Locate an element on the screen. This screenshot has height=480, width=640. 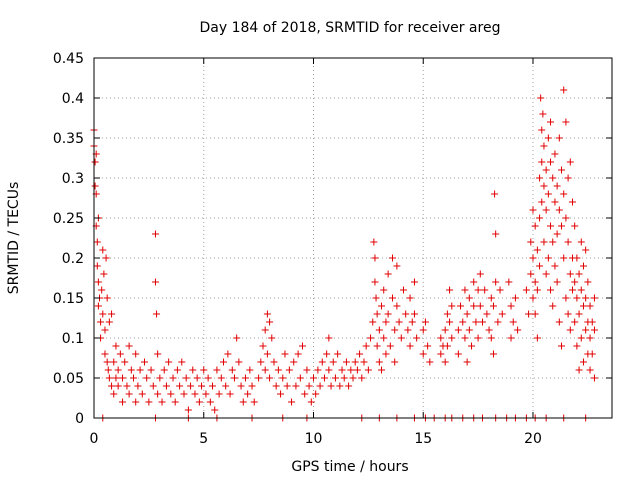
y-axis-label: SRMTID / TECUs is located at coordinates (14, 238).